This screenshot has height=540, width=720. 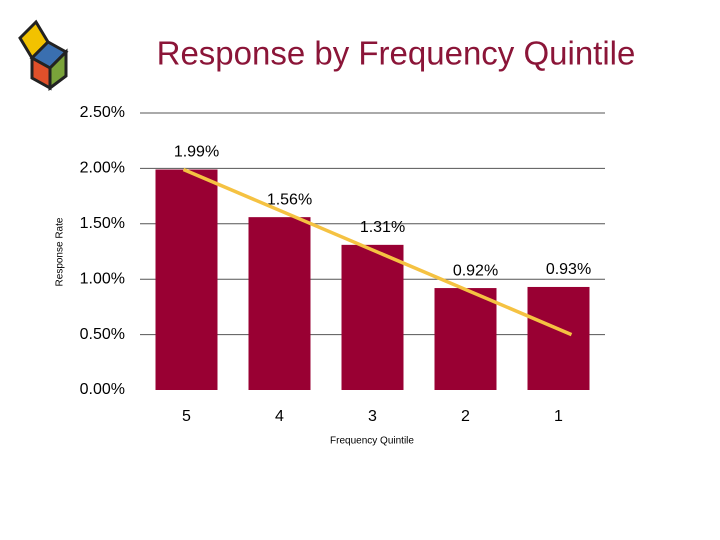 I want to click on value-label: 1.31%, so click(x=382, y=227).